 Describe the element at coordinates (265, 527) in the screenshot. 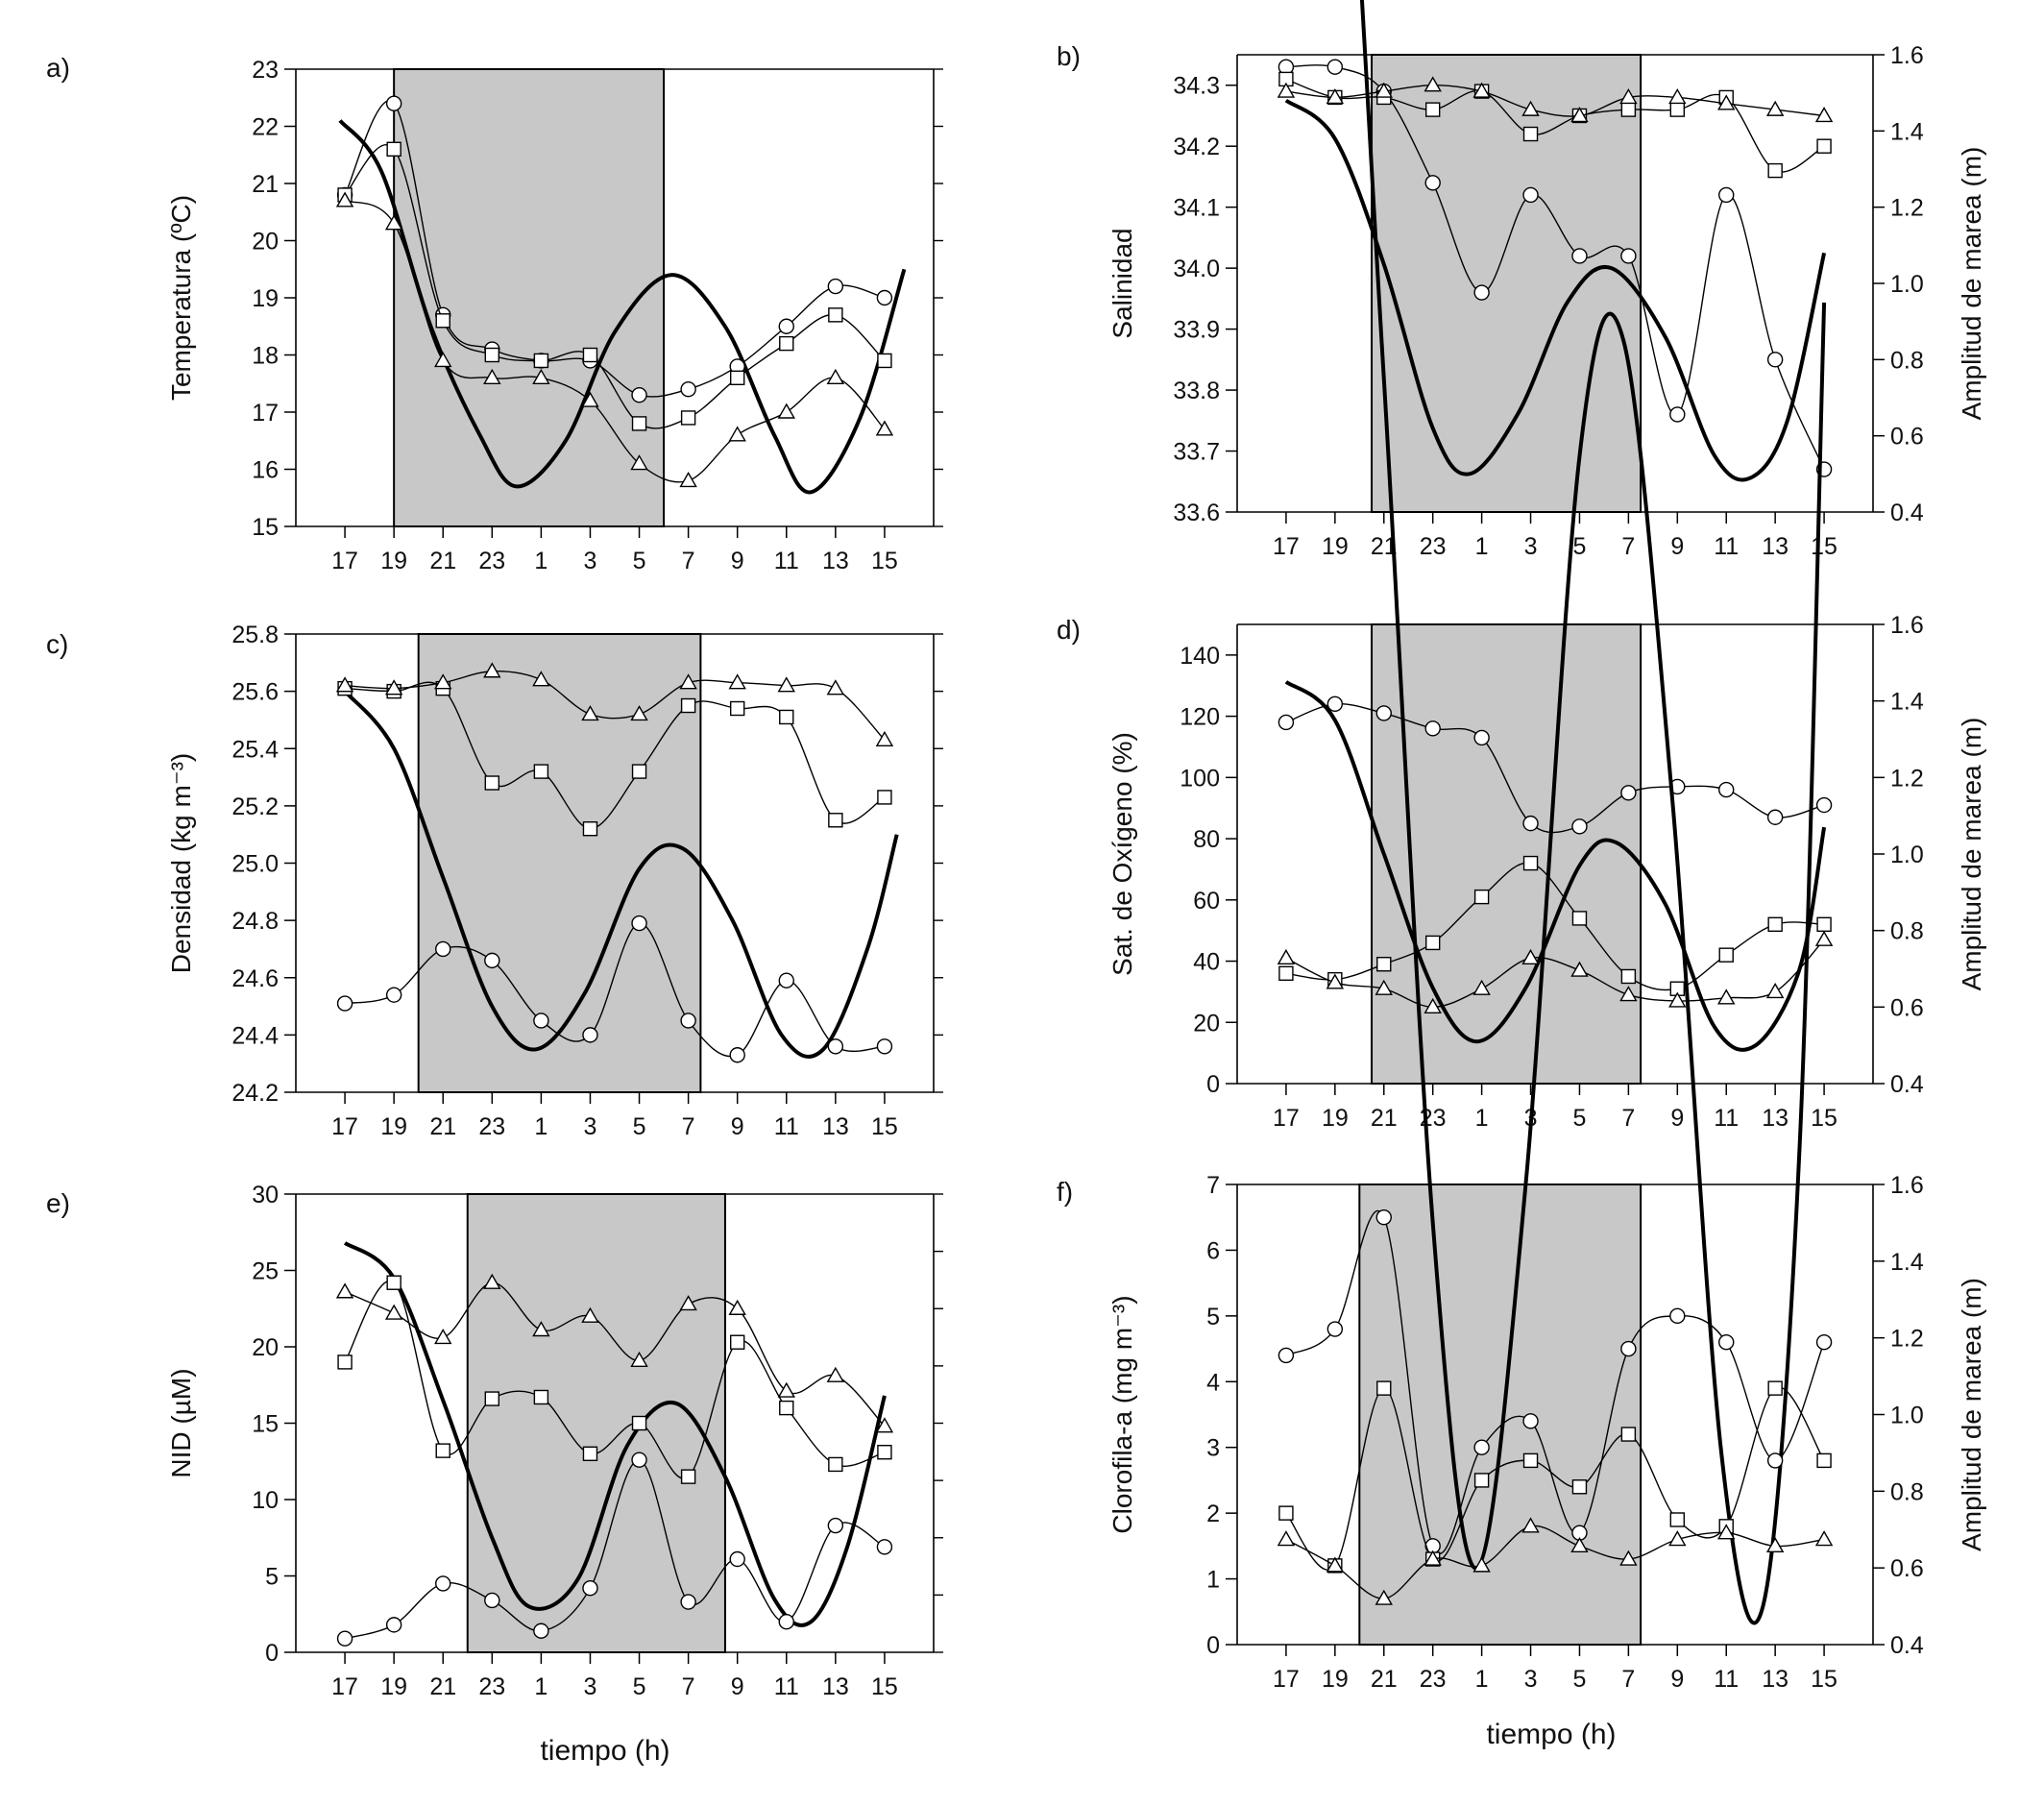

I see `y-tick-label: 15` at that location.